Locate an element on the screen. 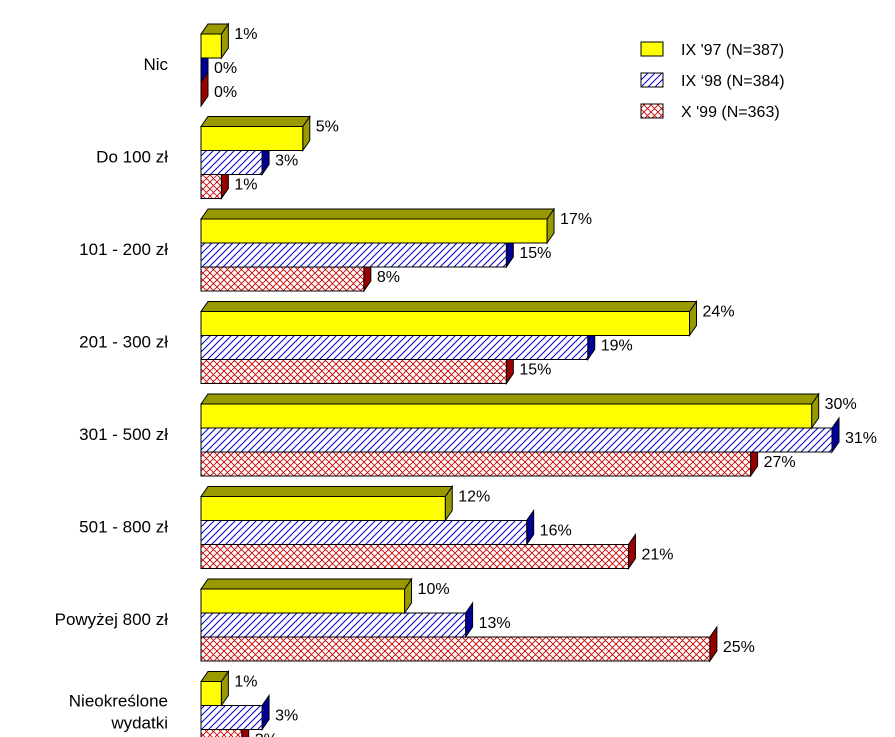 Image resolution: width=895 pixels, height=737 pixels. category-label-line: Do 100 zł is located at coordinates (132, 157).